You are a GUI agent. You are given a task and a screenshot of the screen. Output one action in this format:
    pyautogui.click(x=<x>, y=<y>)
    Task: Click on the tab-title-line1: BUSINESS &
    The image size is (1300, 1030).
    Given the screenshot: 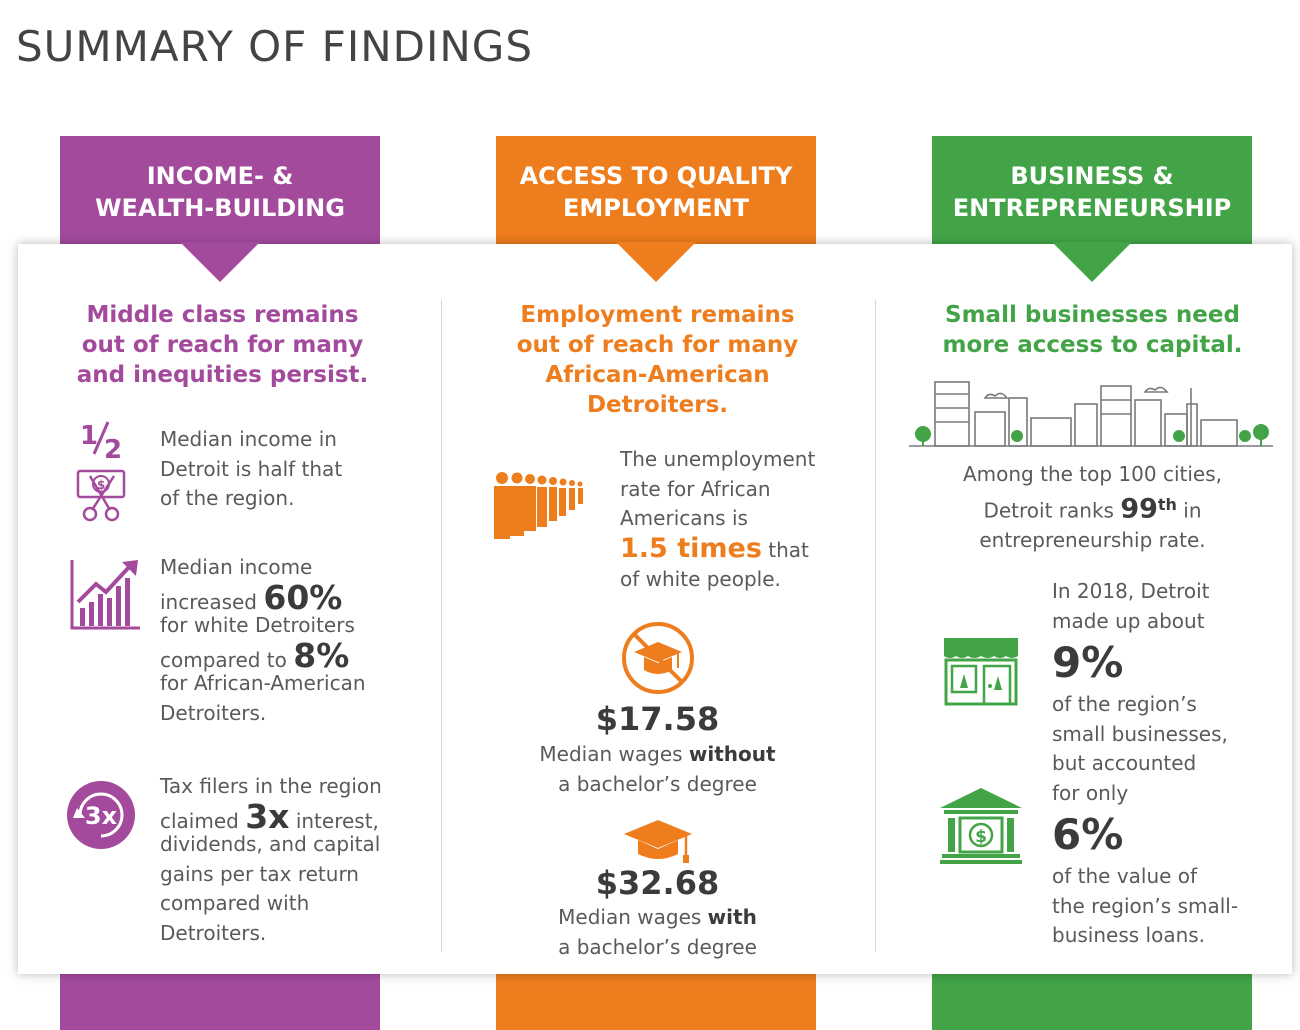 What is the action you would take?
    pyautogui.click(x=1092, y=176)
    